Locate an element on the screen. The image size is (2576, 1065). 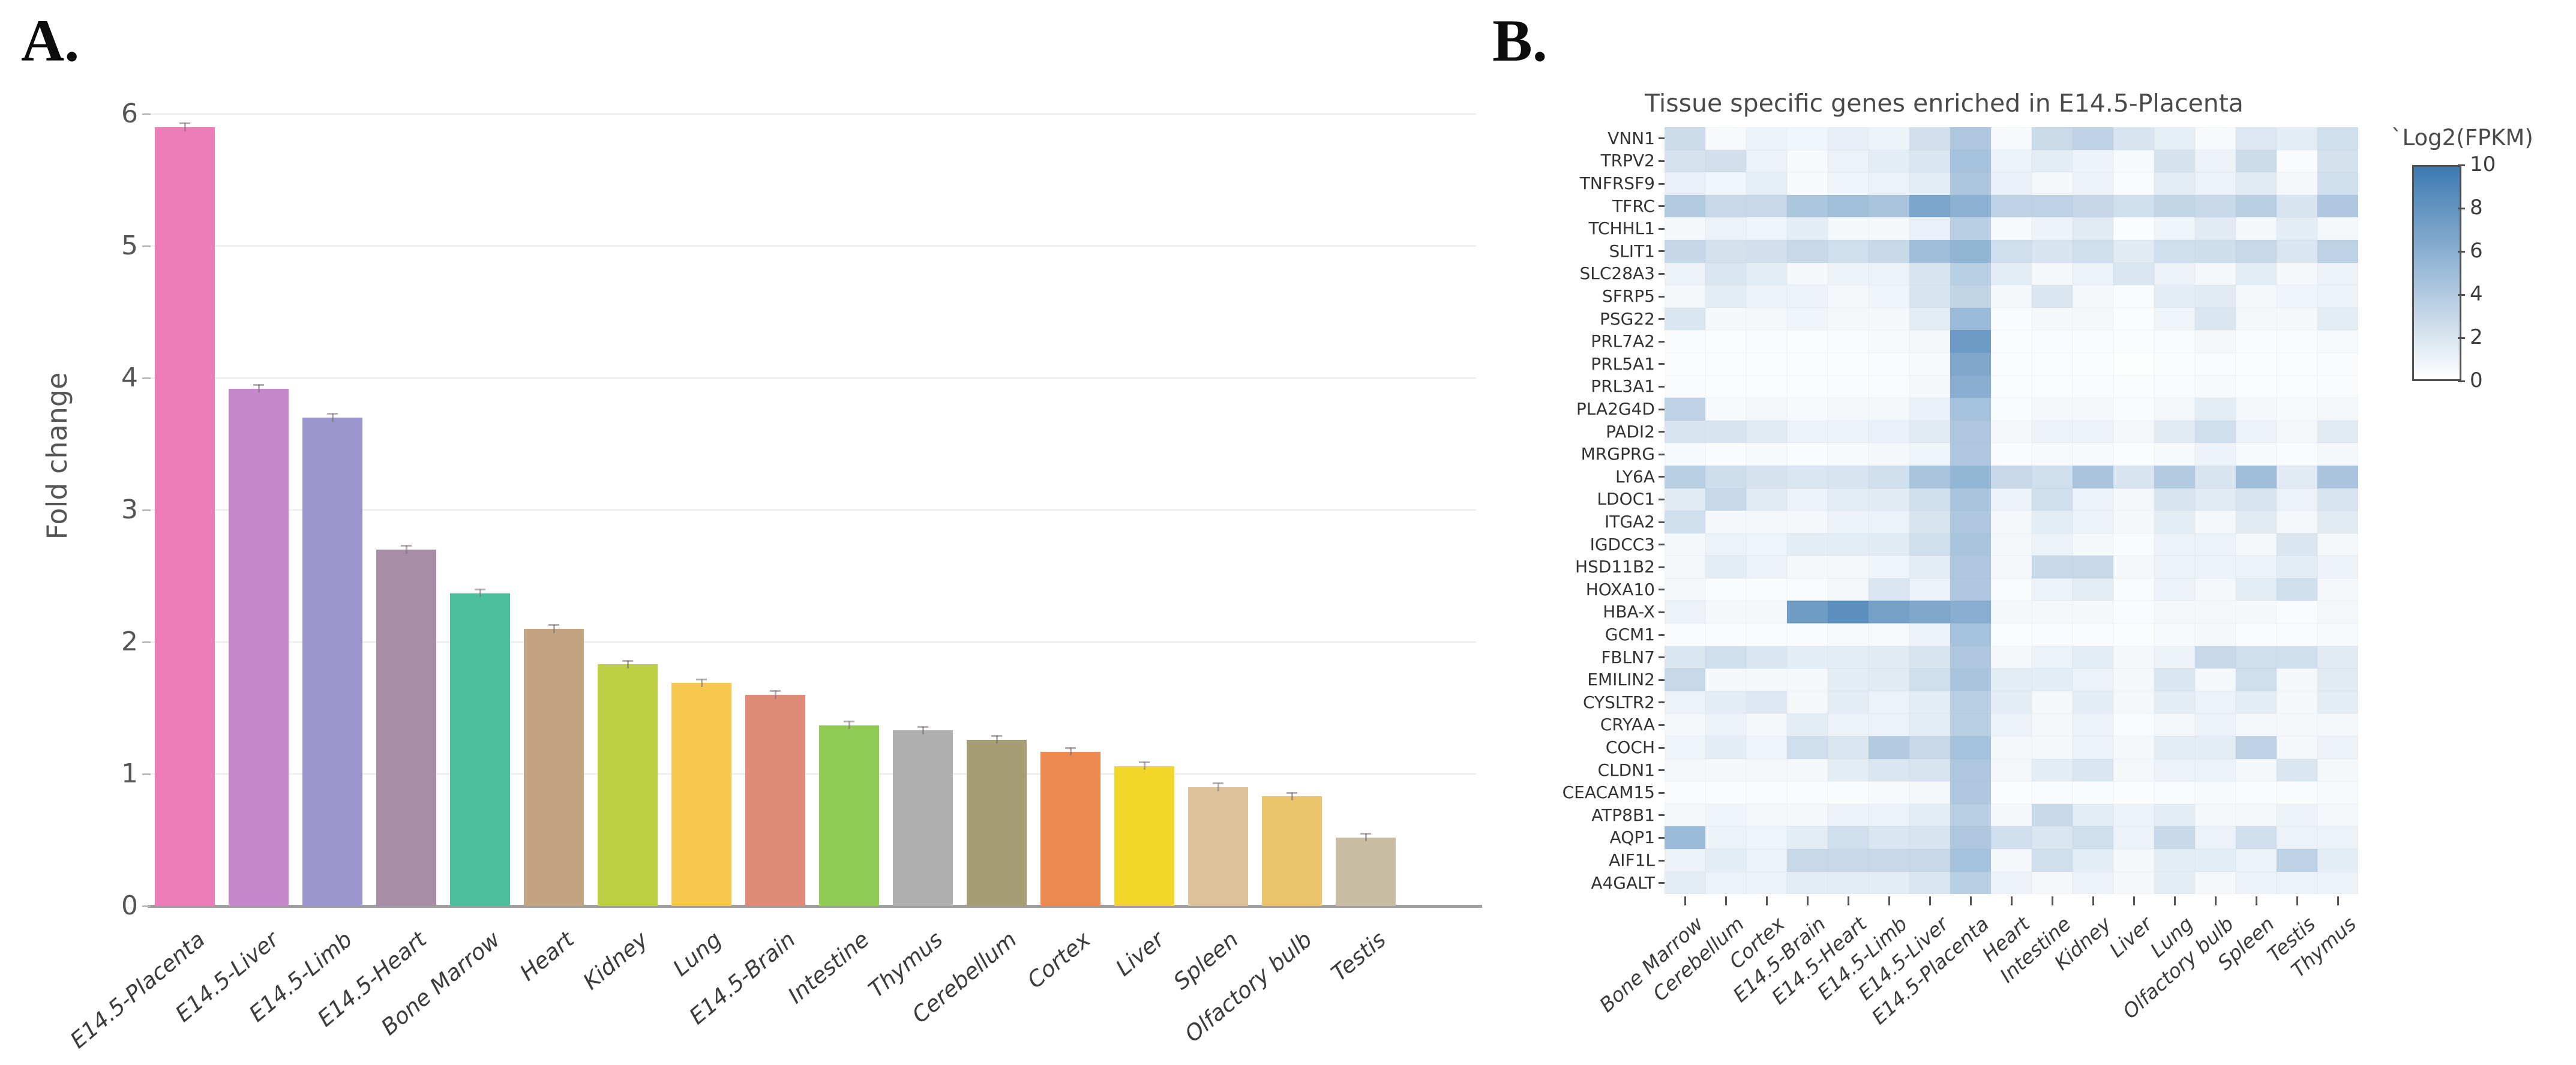
colorbar-tick-mark is located at coordinates (2461, 165).